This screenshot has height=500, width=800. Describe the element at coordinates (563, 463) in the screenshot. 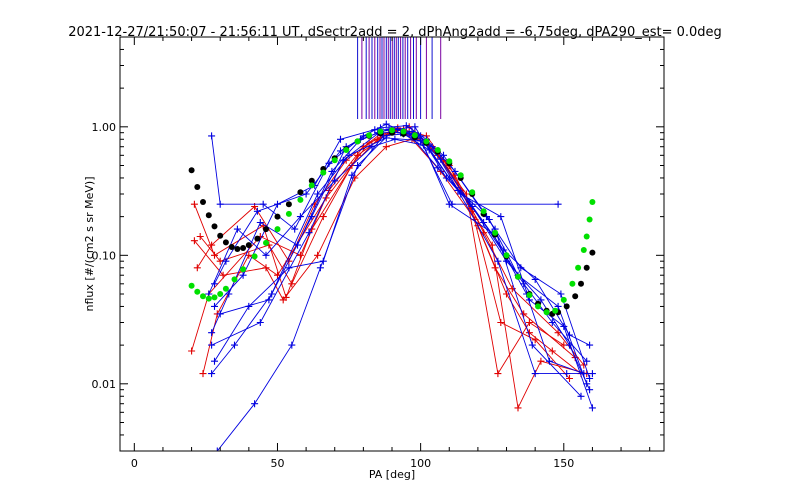

I see `x-tick-label: 150` at that location.